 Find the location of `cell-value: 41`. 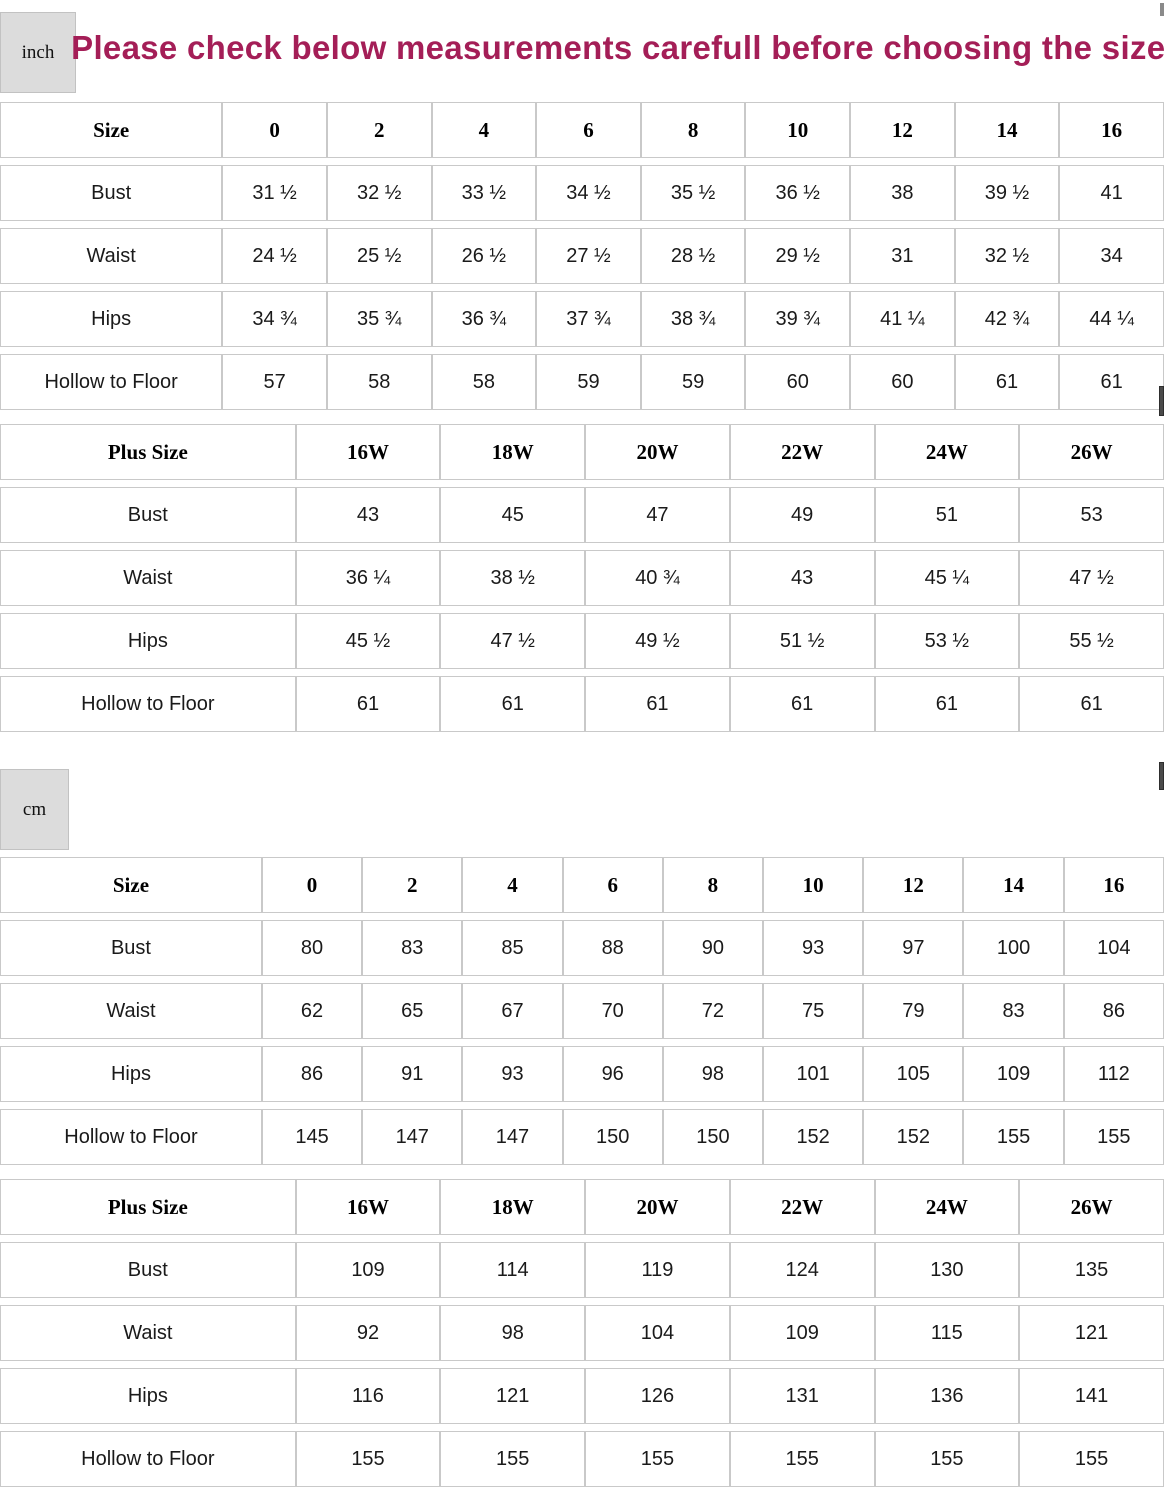

cell-value: 41 is located at coordinates (1111, 193).